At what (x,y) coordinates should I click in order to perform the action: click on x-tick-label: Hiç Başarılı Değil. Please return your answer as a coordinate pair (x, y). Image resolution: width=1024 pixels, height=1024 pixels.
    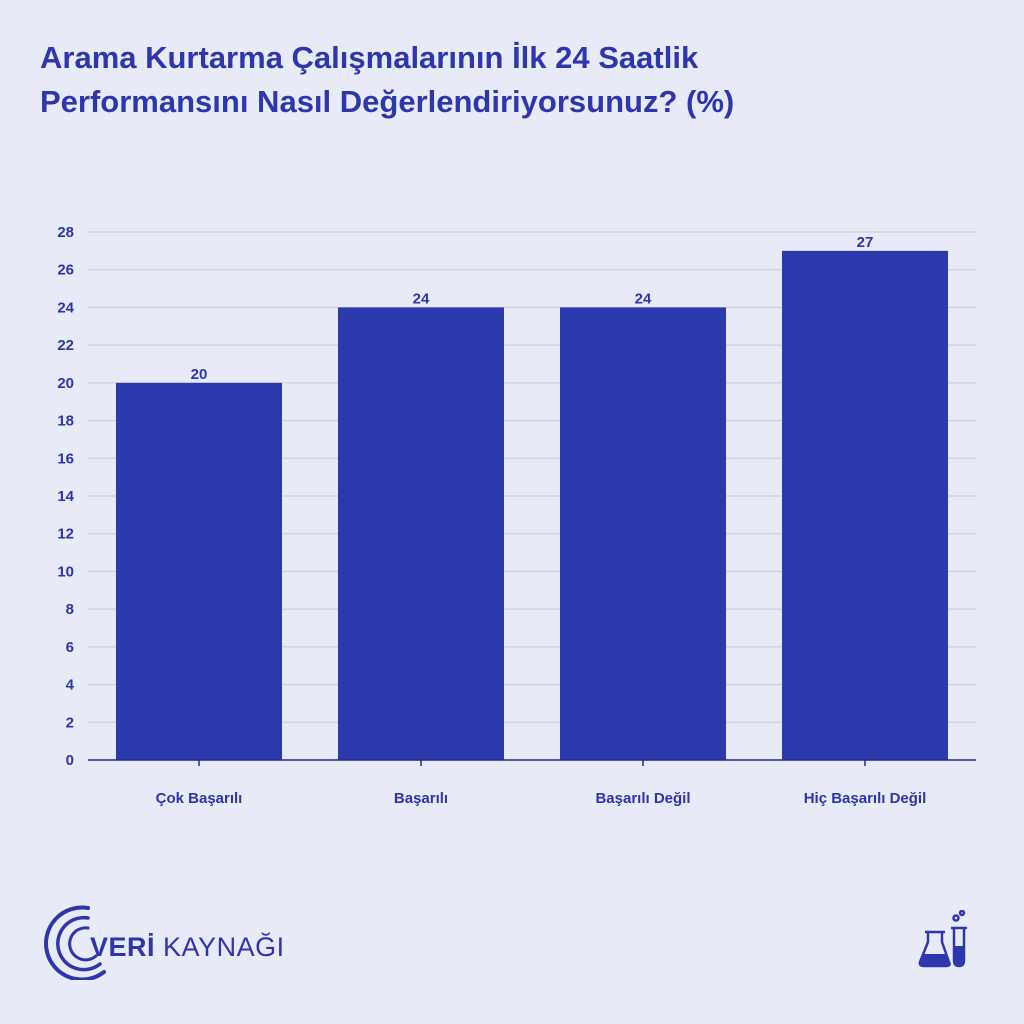
    Looking at the image, I should click on (865, 798).